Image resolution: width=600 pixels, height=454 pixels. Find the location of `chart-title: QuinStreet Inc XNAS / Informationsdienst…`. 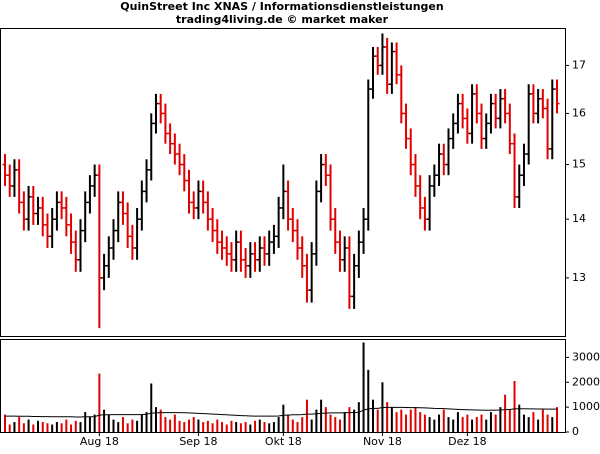

chart-title: QuinStreet Inc XNAS / Informationsdienst… is located at coordinates (281, 6).